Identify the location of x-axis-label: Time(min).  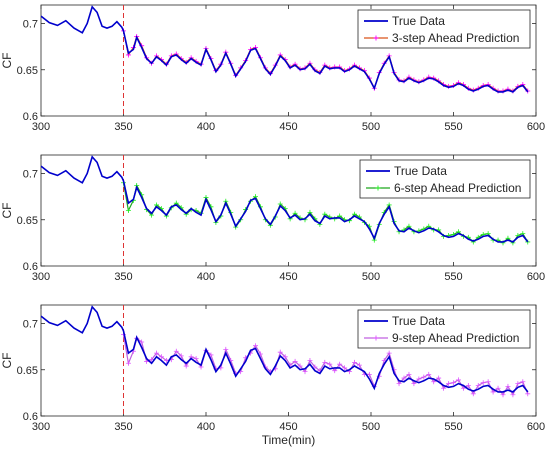
(289, 440).